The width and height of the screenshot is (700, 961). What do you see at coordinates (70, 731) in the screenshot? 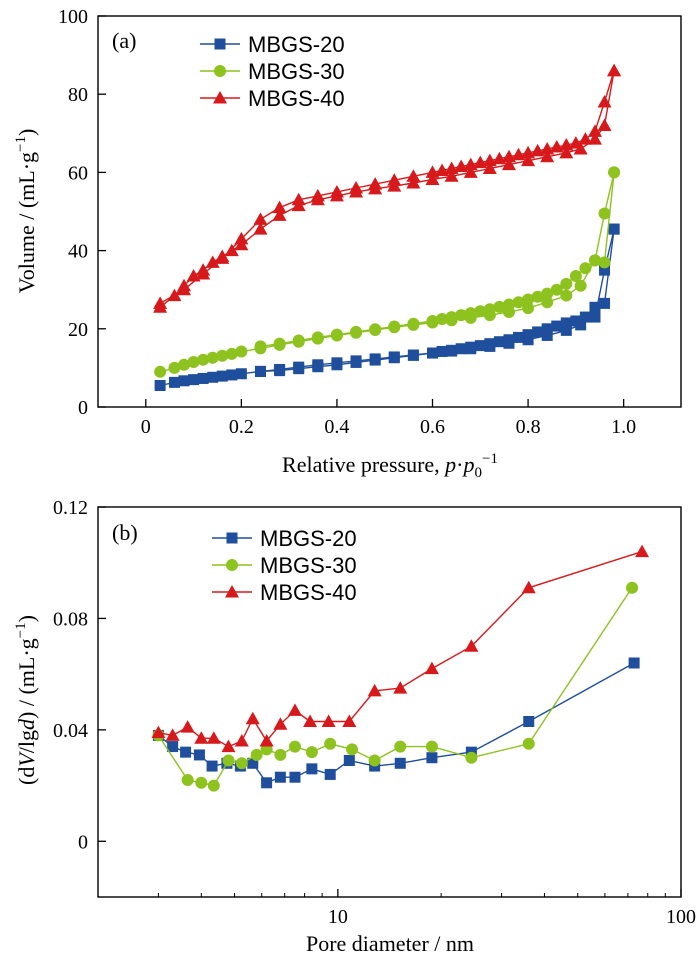
I see `y-tick-label: 0.04` at bounding box center [70, 731].